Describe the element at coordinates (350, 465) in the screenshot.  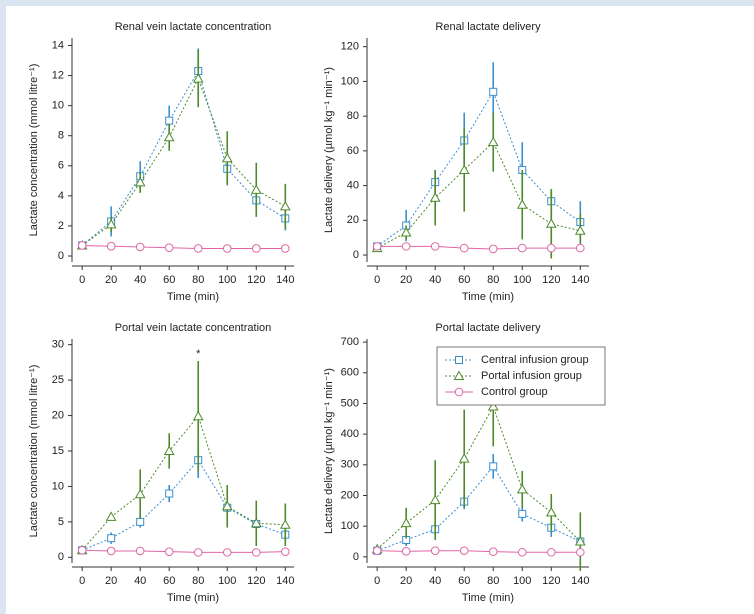
I see `y-tick-label: 300` at that location.